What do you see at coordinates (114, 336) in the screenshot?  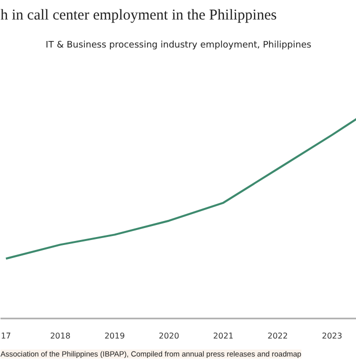 I see `x-tick-label: 2019` at bounding box center [114, 336].